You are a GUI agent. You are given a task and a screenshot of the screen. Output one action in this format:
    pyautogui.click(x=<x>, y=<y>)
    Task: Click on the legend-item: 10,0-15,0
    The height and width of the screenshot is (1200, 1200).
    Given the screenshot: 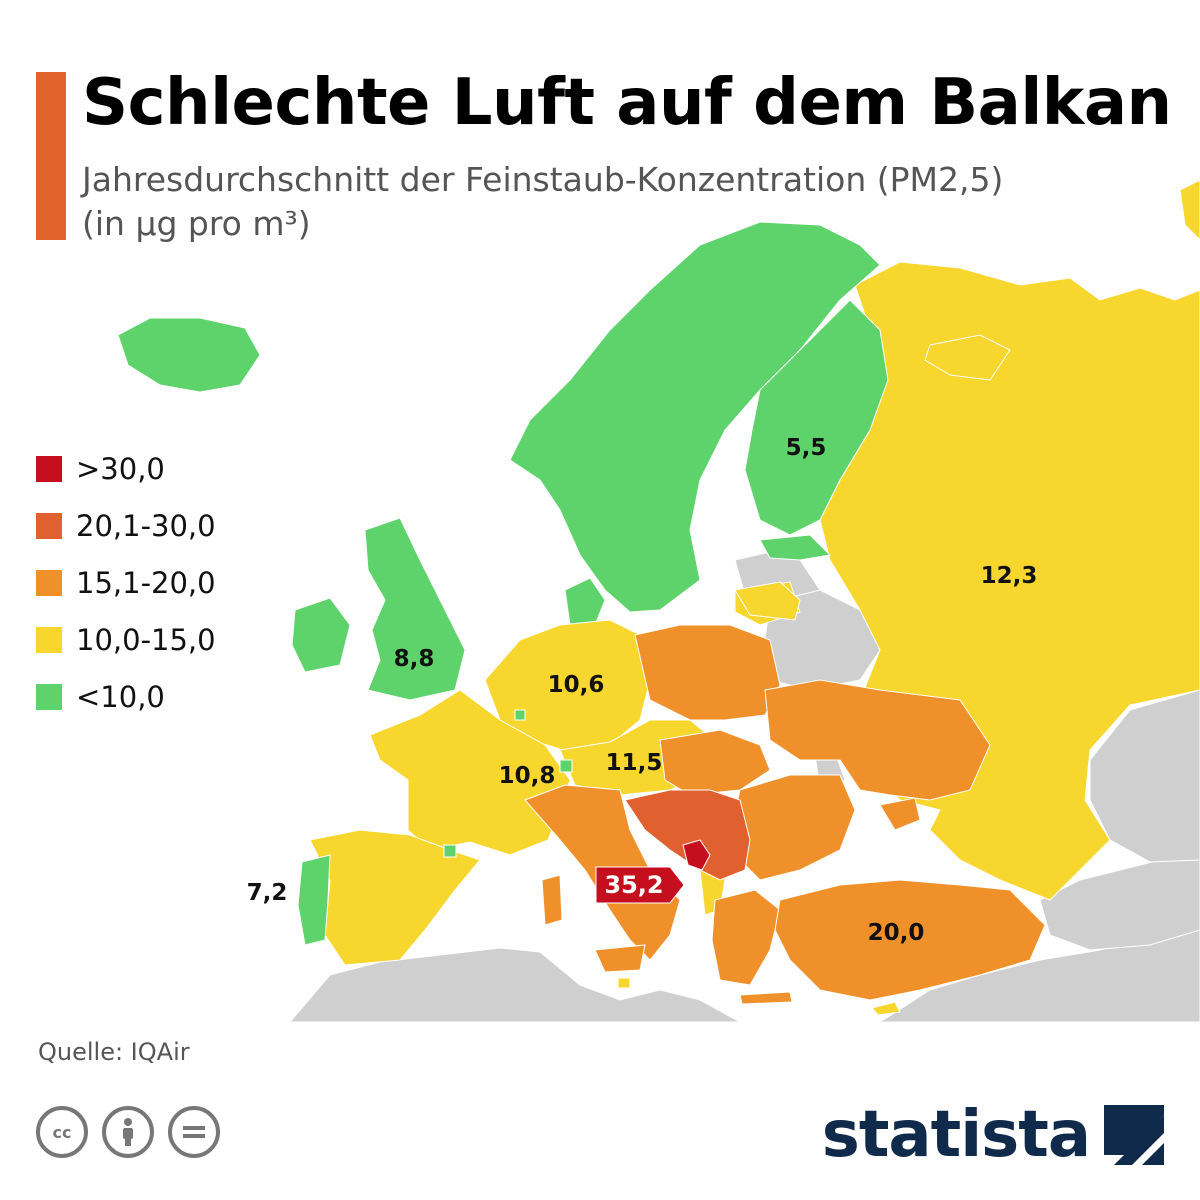 What is the action you would take?
    pyautogui.click(x=126, y=639)
    